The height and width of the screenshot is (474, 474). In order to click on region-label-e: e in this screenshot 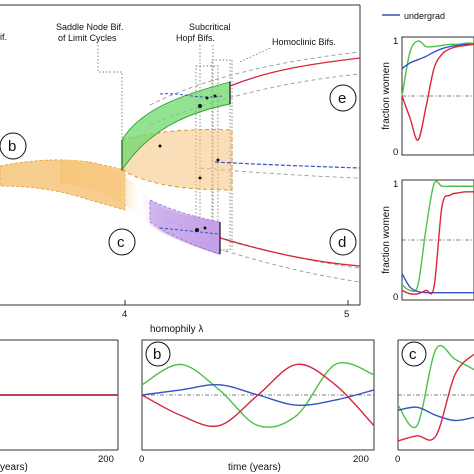, I will do `click(343, 98)`.